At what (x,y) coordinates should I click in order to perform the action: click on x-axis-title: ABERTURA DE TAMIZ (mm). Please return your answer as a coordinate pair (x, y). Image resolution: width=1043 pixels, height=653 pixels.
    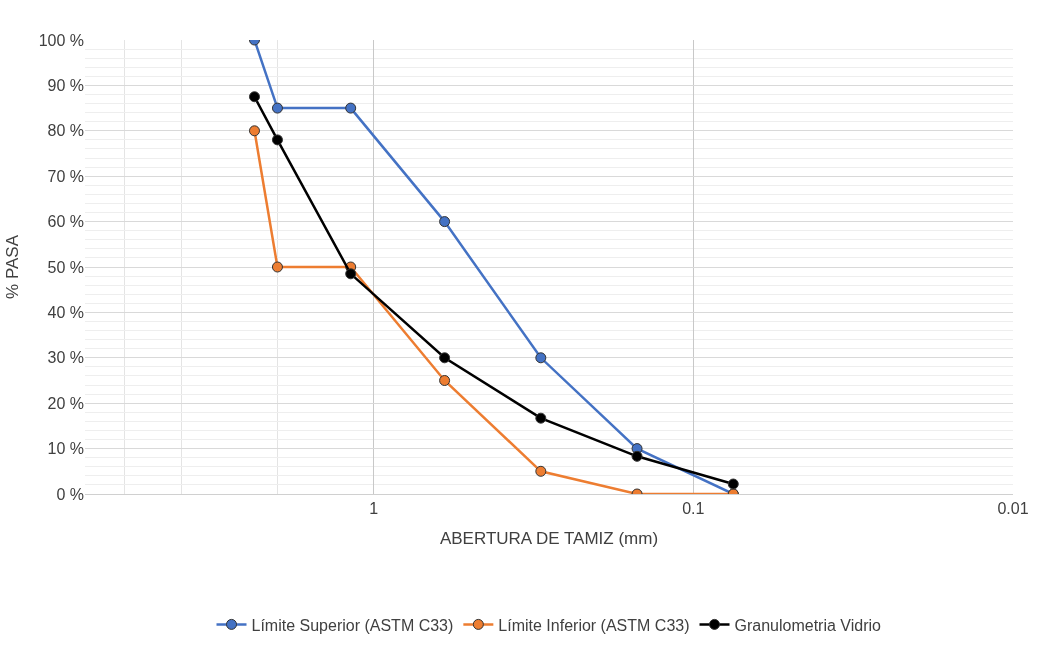
    Looking at the image, I should click on (549, 538).